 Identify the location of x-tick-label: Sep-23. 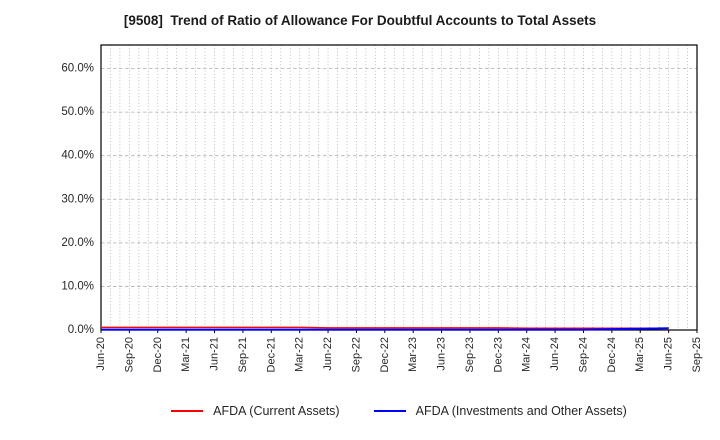
(470, 354).